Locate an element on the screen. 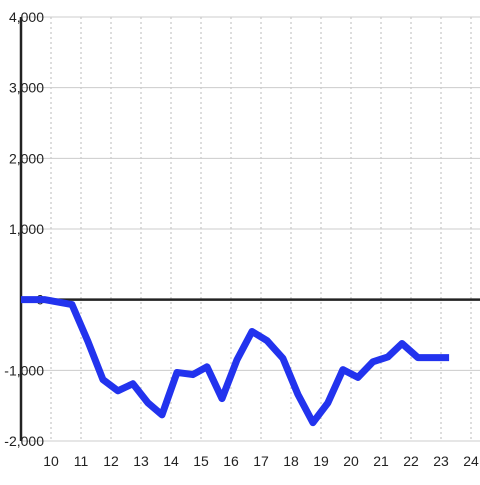  x-tick-label: 24 is located at coordinates (471, 461).